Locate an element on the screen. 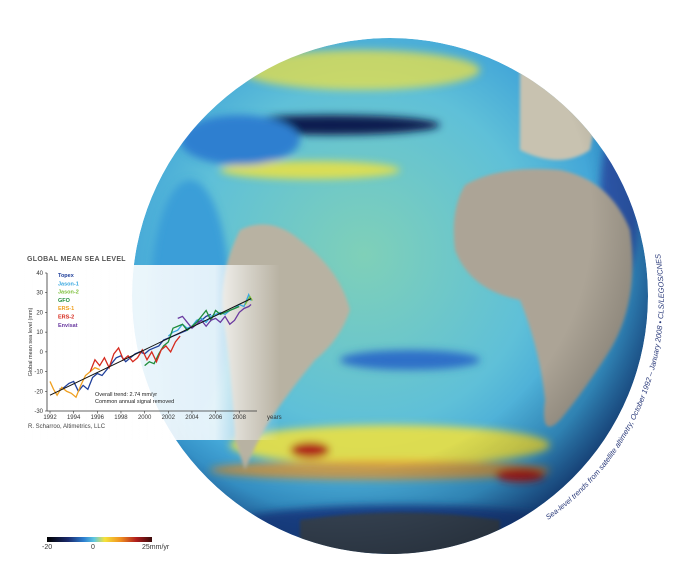  chart-annotation: Overall trend: 2.74 mm/yr is located at coordinates (126, 395).